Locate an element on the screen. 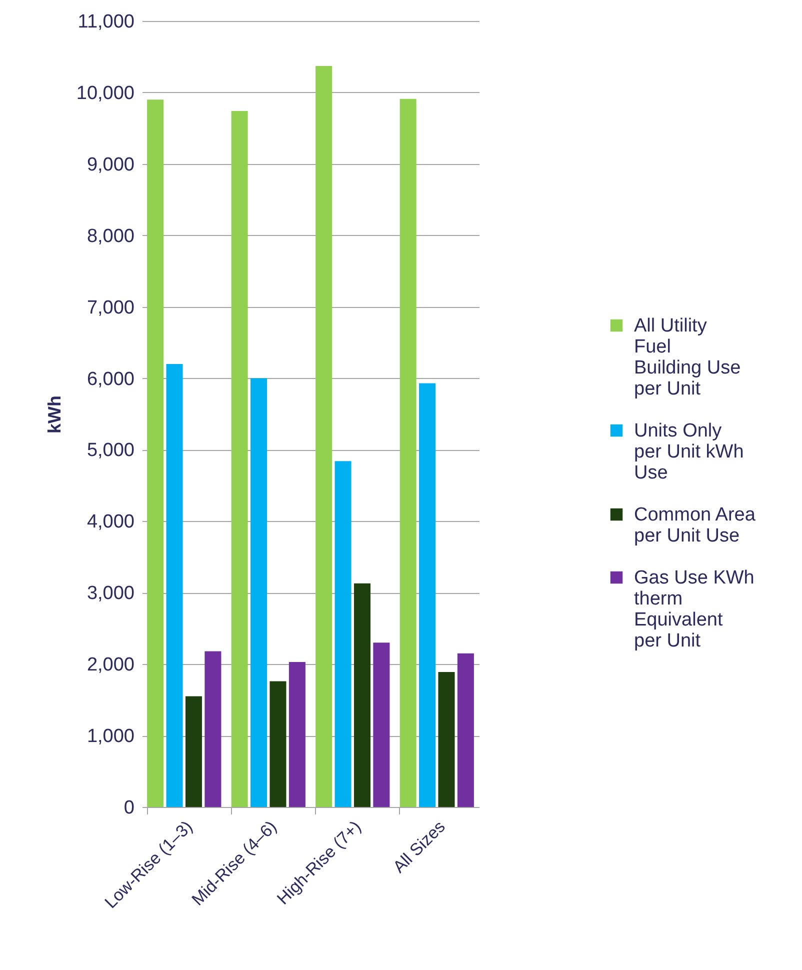 This screenshot has width=802, height=970. y-tick-label: 11,000 is located at coordinates (106, 22).